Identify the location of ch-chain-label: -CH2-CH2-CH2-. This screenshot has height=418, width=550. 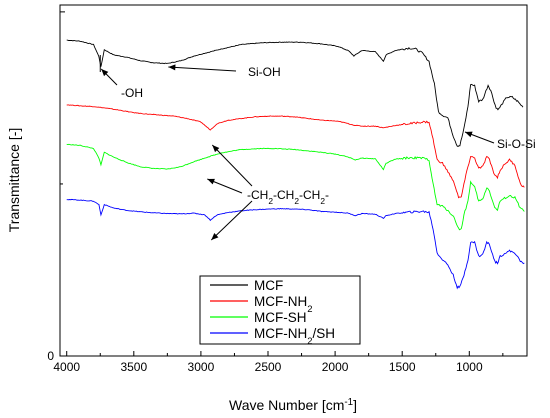
(288, 197).